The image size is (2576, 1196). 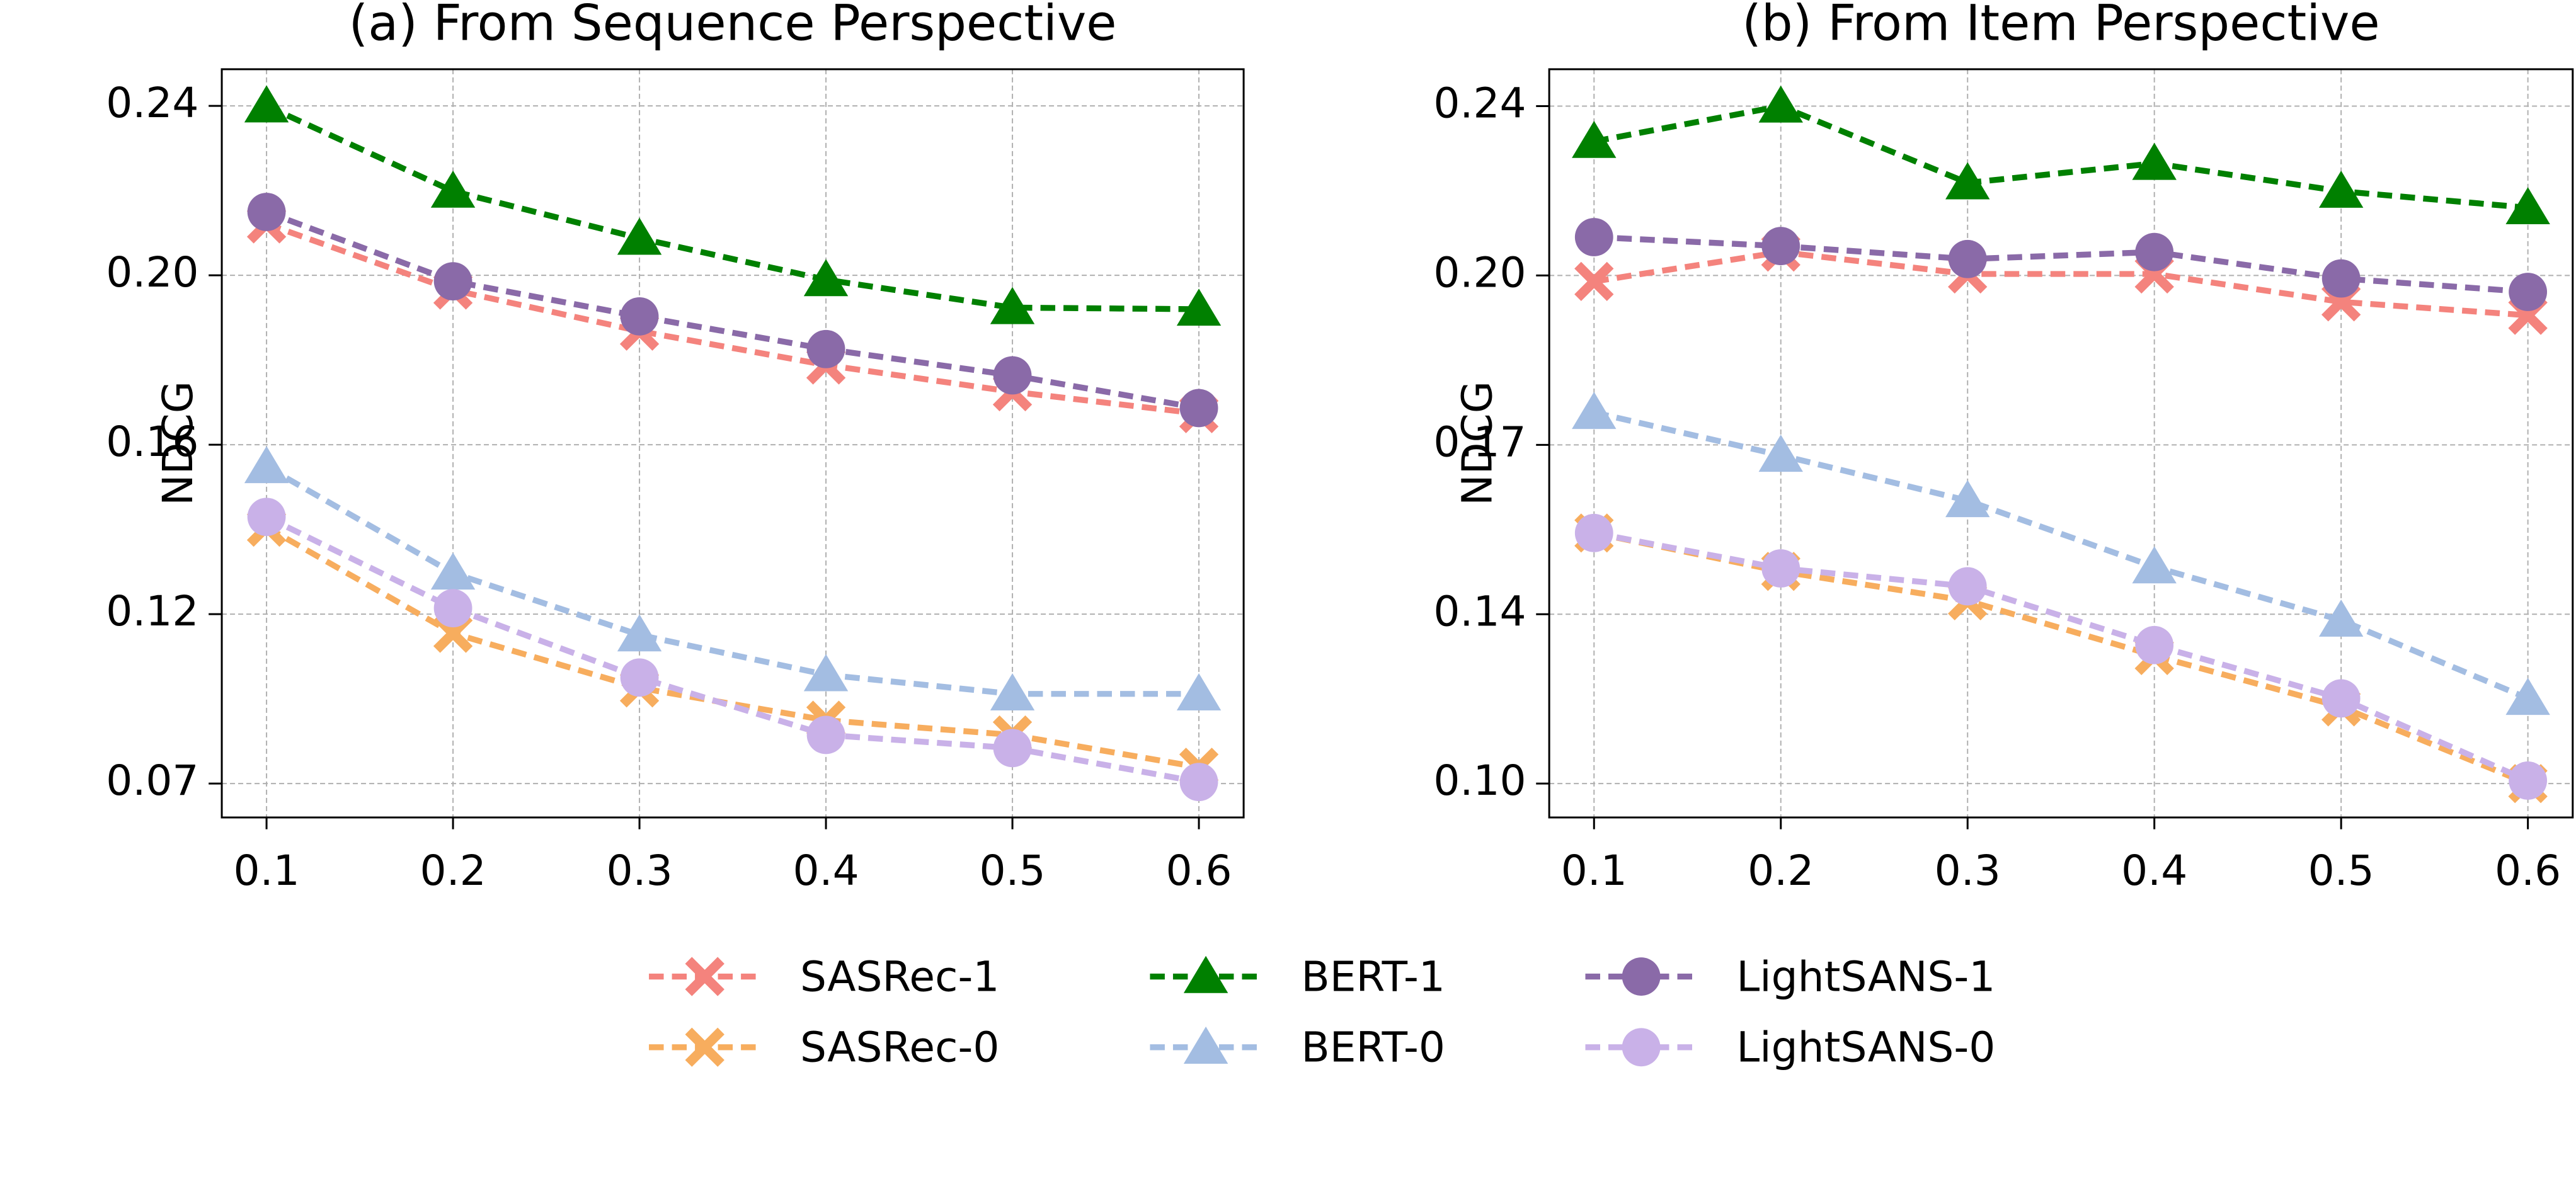 I want to click on legend-label: LightSANS-0, so click(x=1865, y=1047).